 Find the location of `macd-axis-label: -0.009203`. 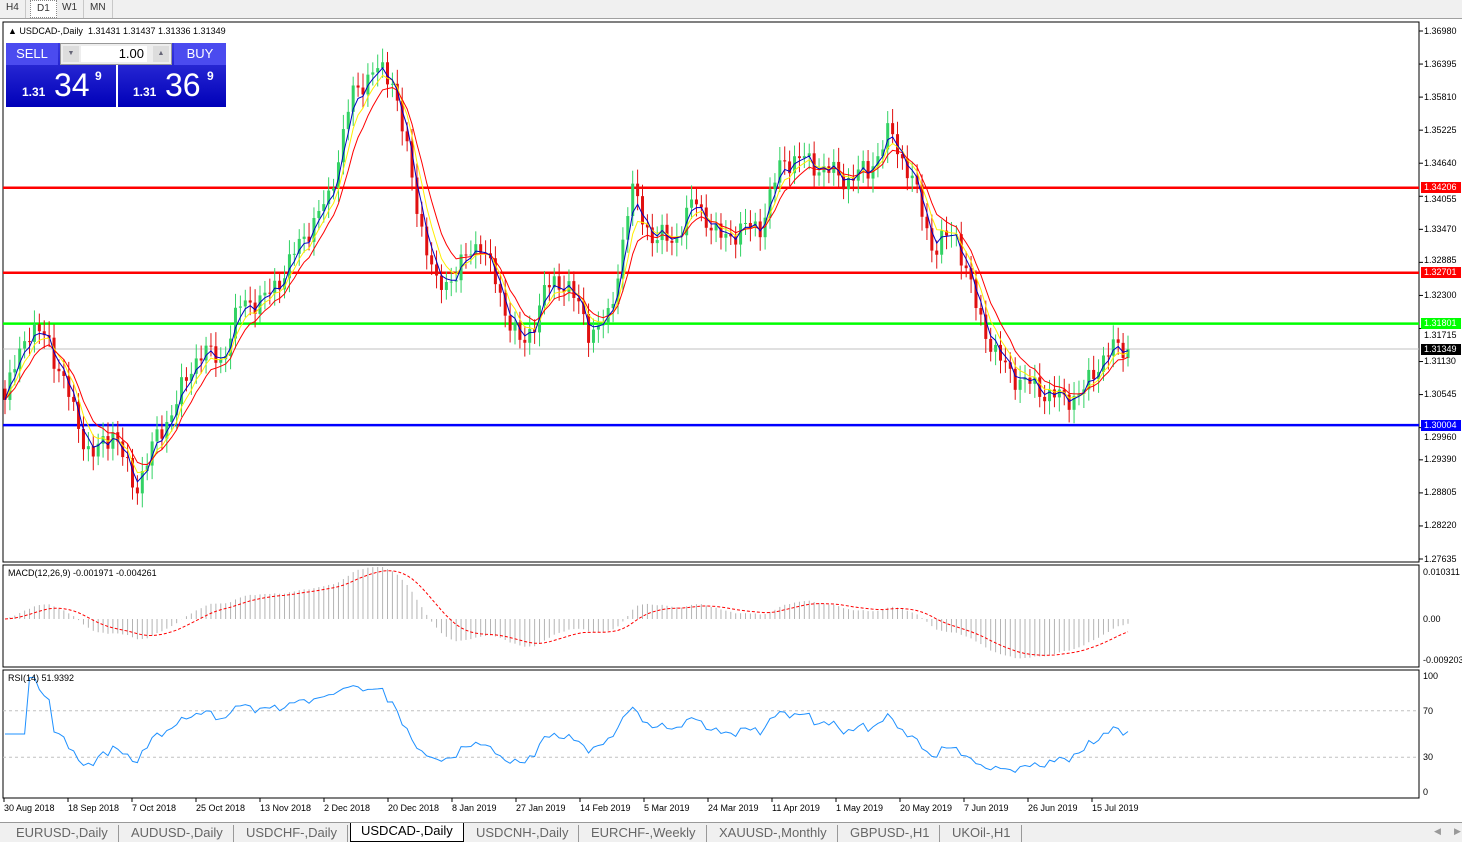

macd-axis-label: -0.009203 is located at coordinates (1442, 660).